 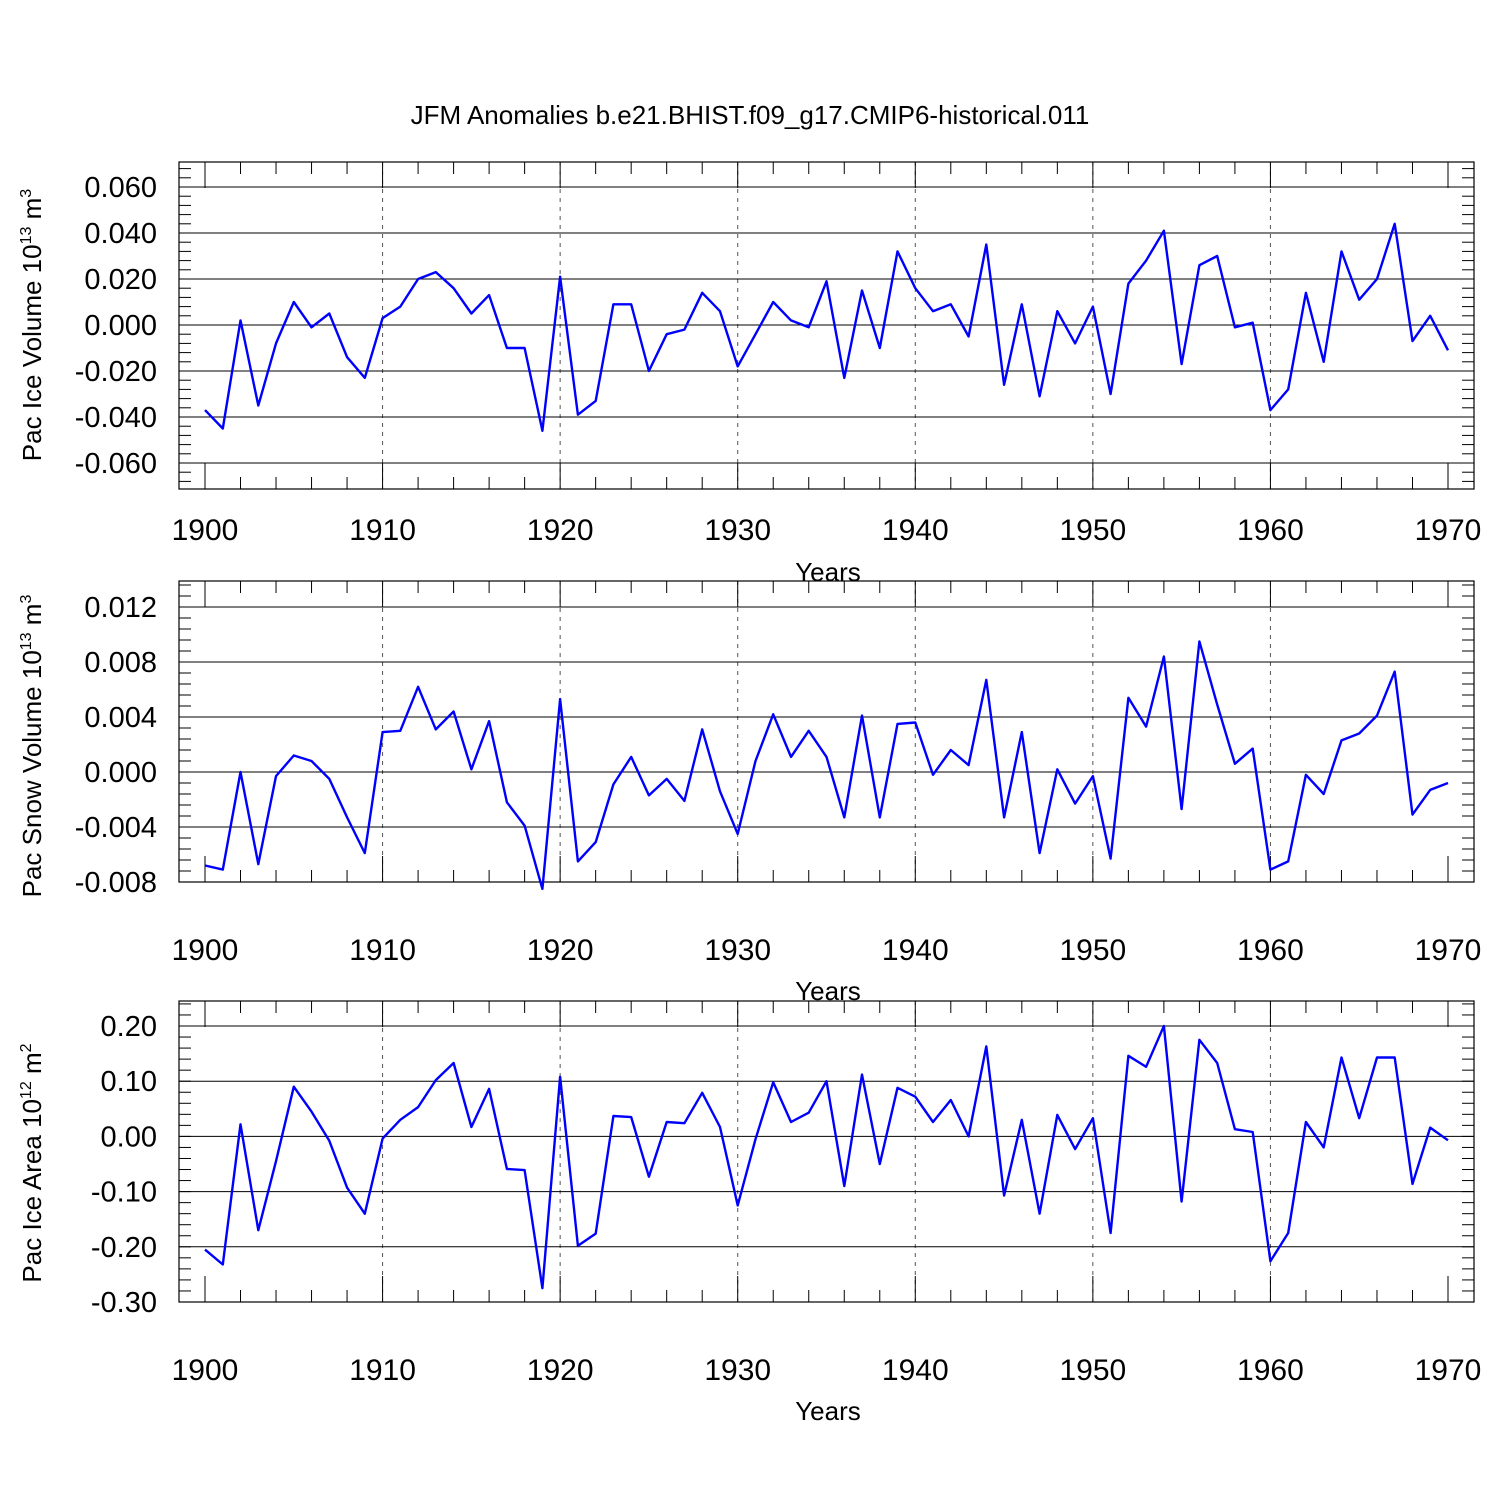 I want to click on y-tick-label: -0.060, so click(x=116, y=464).